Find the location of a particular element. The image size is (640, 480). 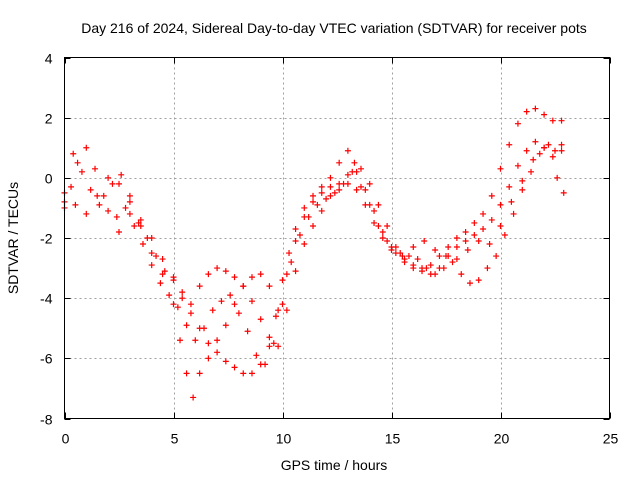

y-tick-label: -8 is located at coordinates (46, 420).